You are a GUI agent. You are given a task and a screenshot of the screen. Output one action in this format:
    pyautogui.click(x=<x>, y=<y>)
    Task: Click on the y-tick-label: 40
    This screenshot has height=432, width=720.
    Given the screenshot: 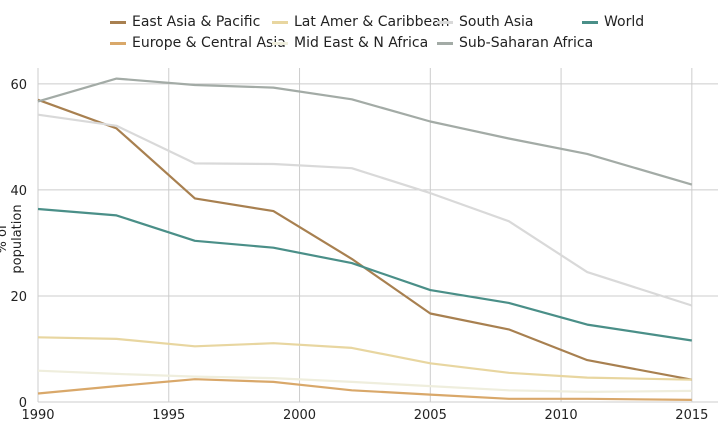 What is the action you would take?
    pyautogui.click(x=18, y=191)
    